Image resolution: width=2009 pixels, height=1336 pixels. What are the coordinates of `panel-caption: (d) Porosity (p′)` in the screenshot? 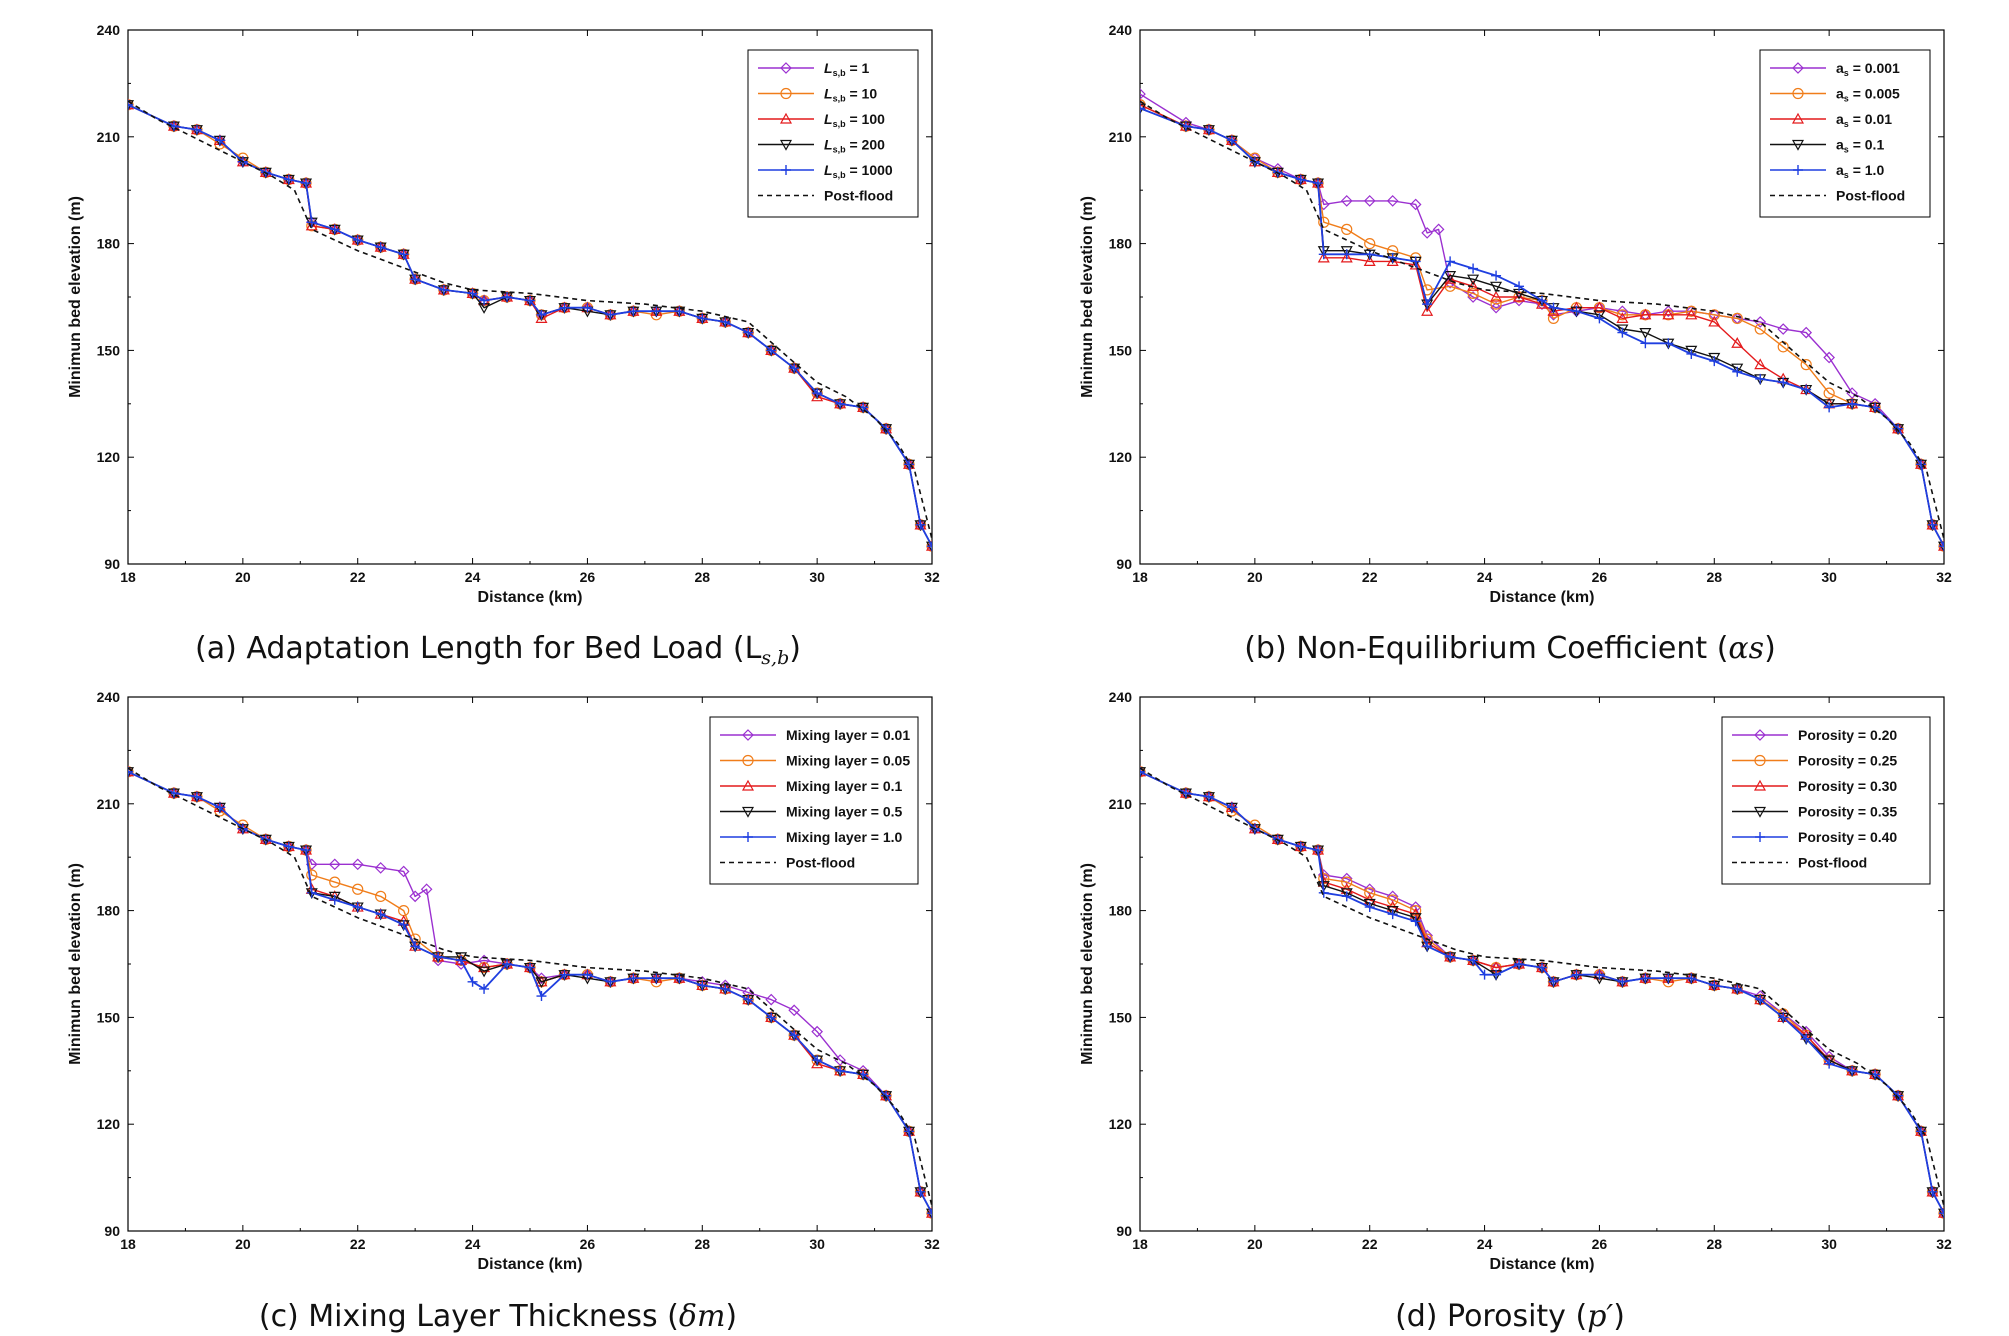 It's located at (1510, 1316).